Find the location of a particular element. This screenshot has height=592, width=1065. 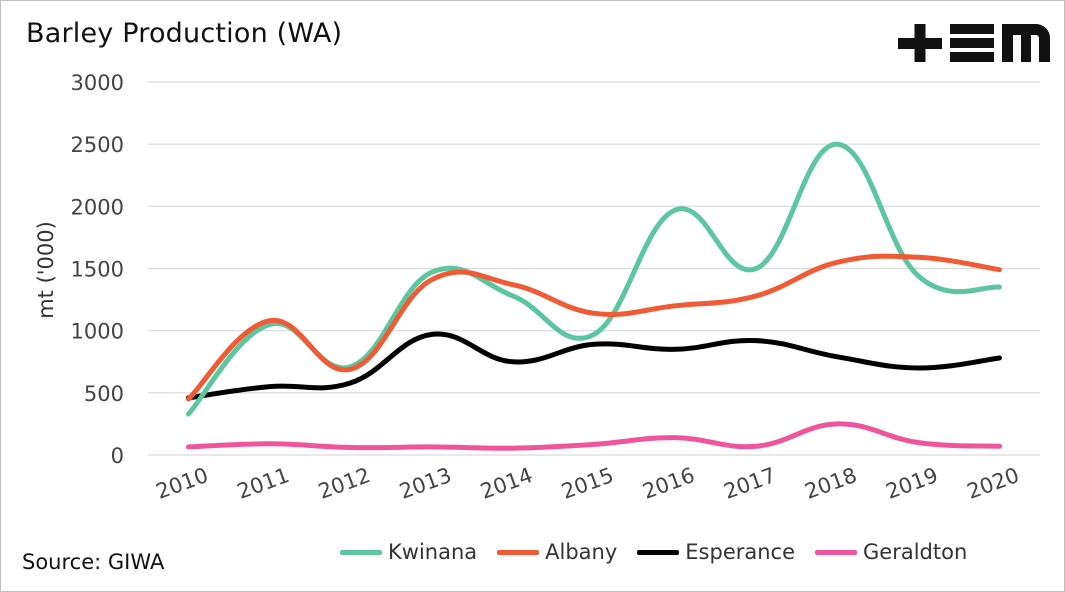

series-line-esperance is located at coordinates (594, 366).